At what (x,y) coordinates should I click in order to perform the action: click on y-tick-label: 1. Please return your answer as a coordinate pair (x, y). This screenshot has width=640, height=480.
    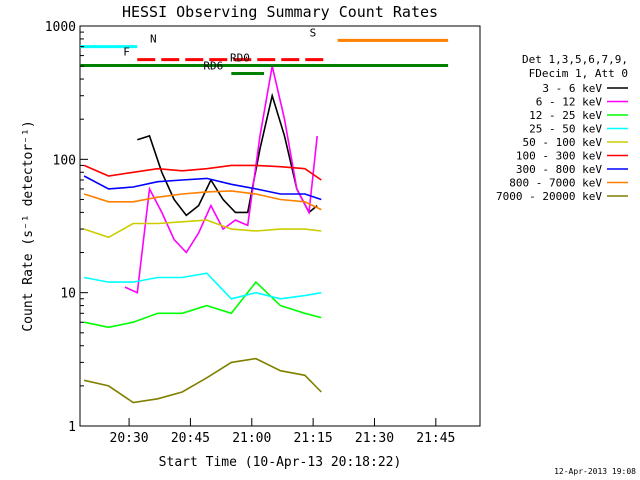
    Looking at the image, I should click on (72, 427).